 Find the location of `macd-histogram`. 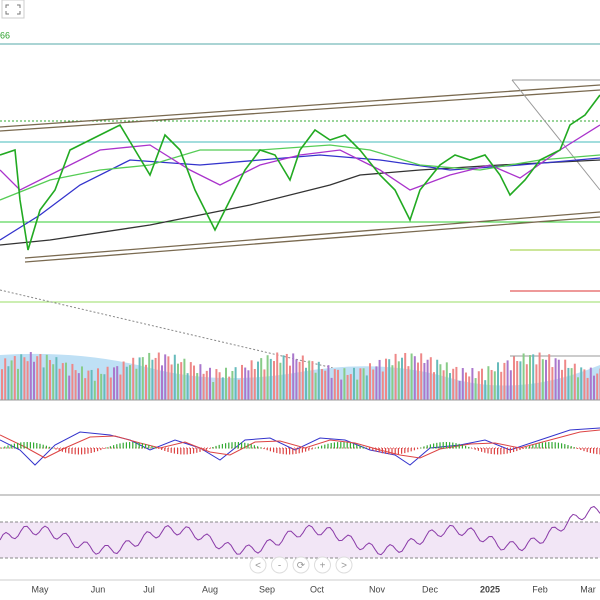

macd-histogram is located at coordinates (300, 448).